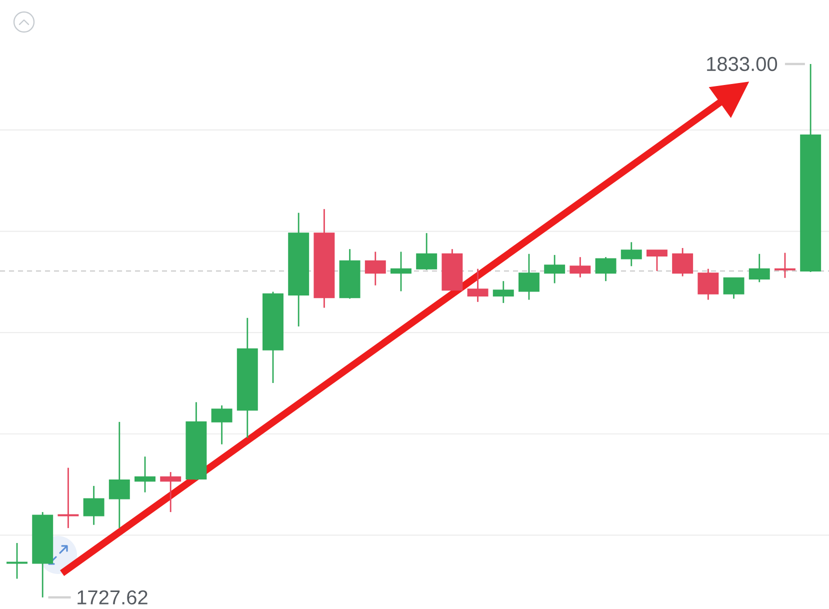 This screenshot has height=609, width=829. I want to click on annotation: 1727.62, so click(113, 597).